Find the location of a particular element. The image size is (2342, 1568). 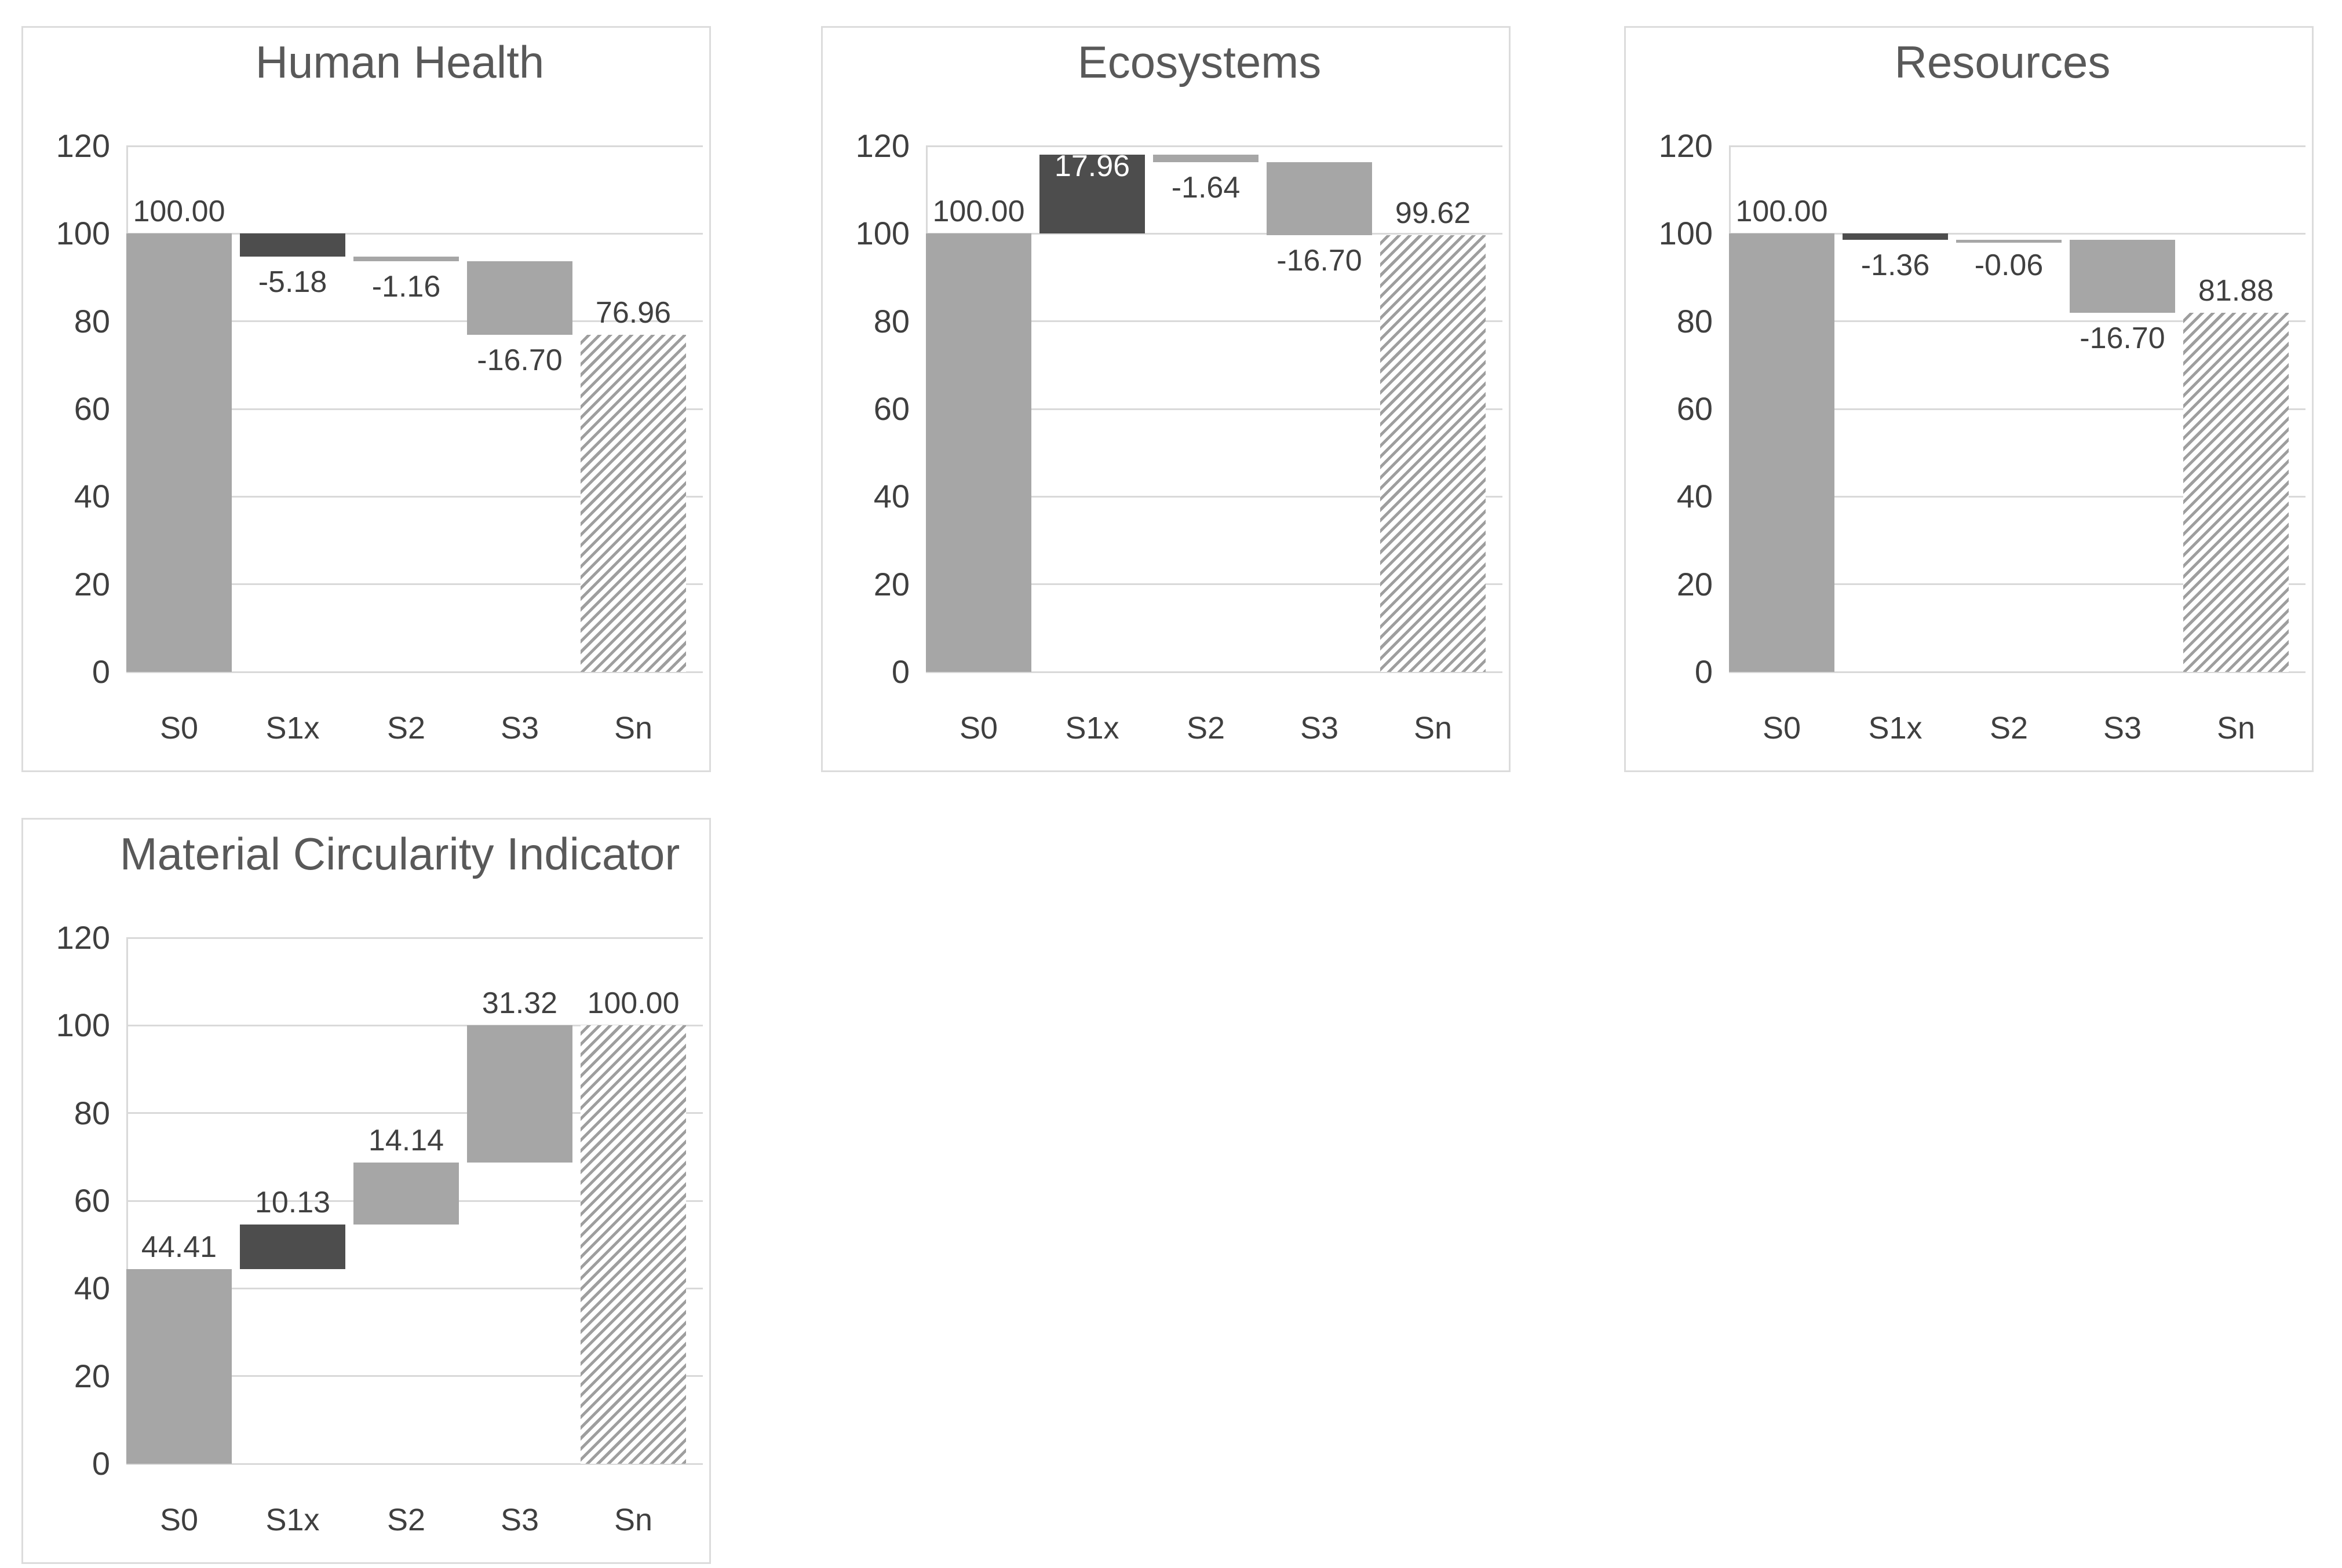

value-label-S3: 31.32 is located at coordinates (519, 1004).